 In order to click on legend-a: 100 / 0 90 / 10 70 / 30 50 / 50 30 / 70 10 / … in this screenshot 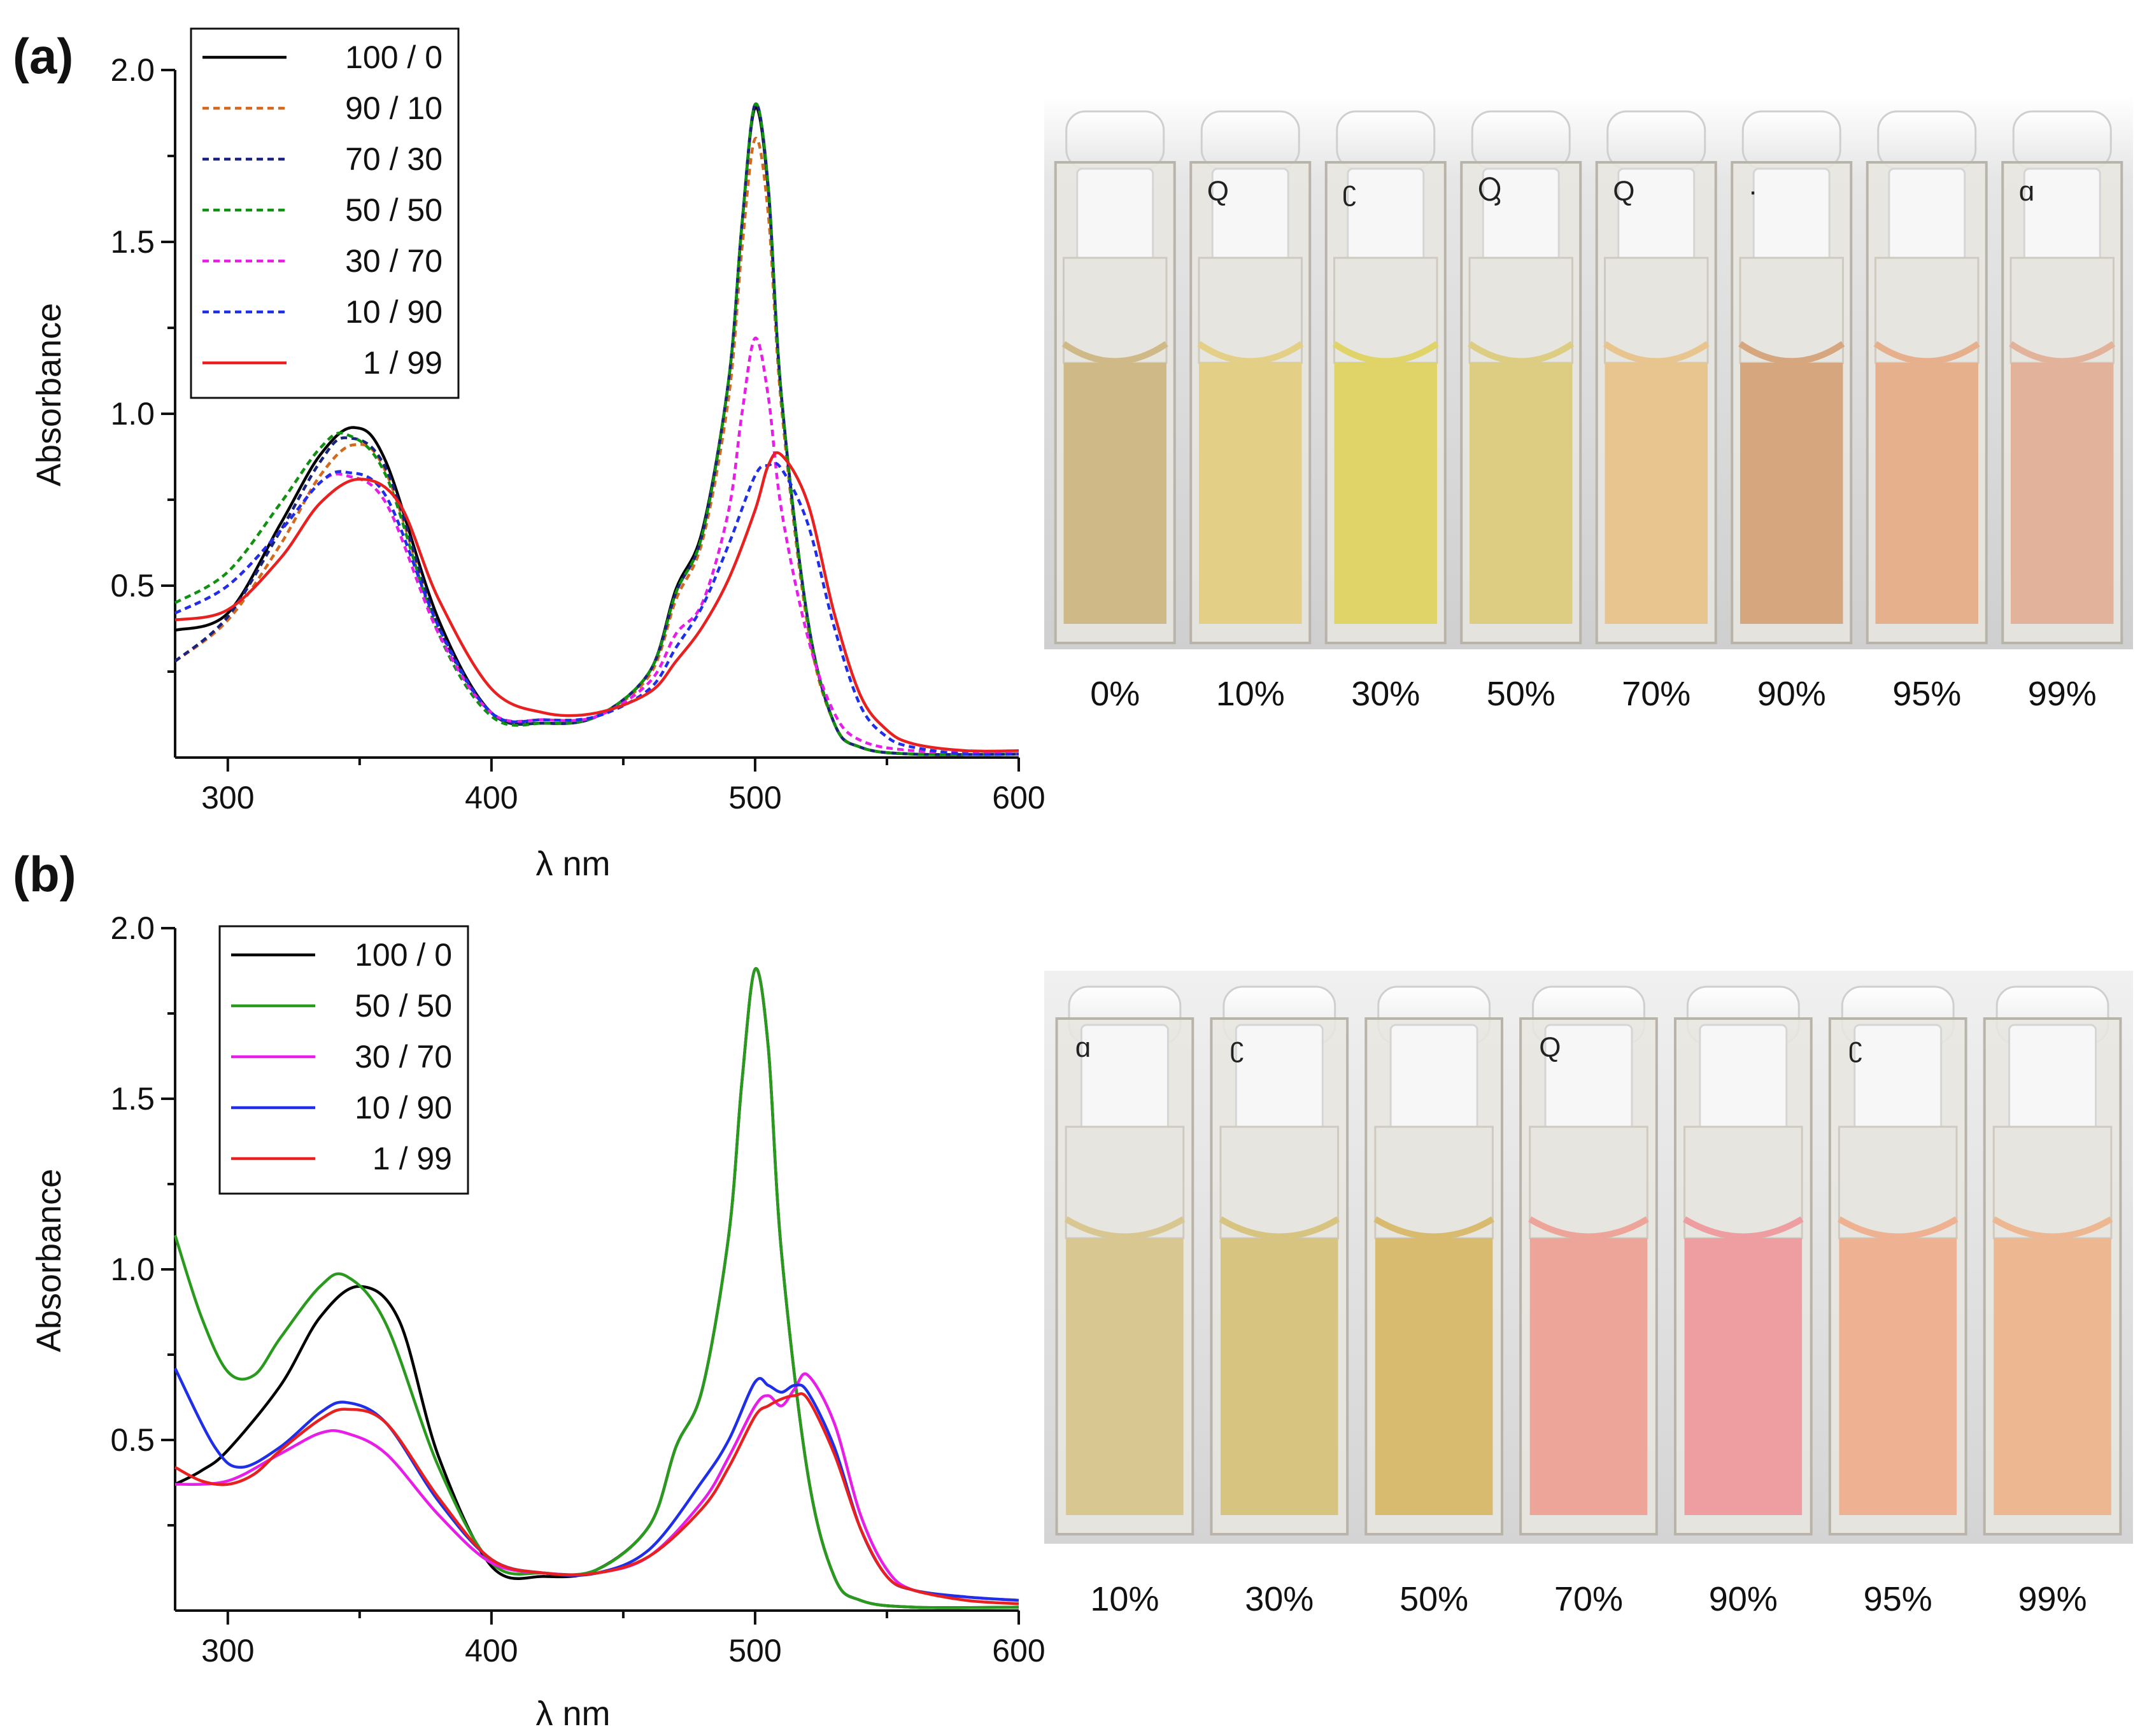, I will do `click(325, 213)`.